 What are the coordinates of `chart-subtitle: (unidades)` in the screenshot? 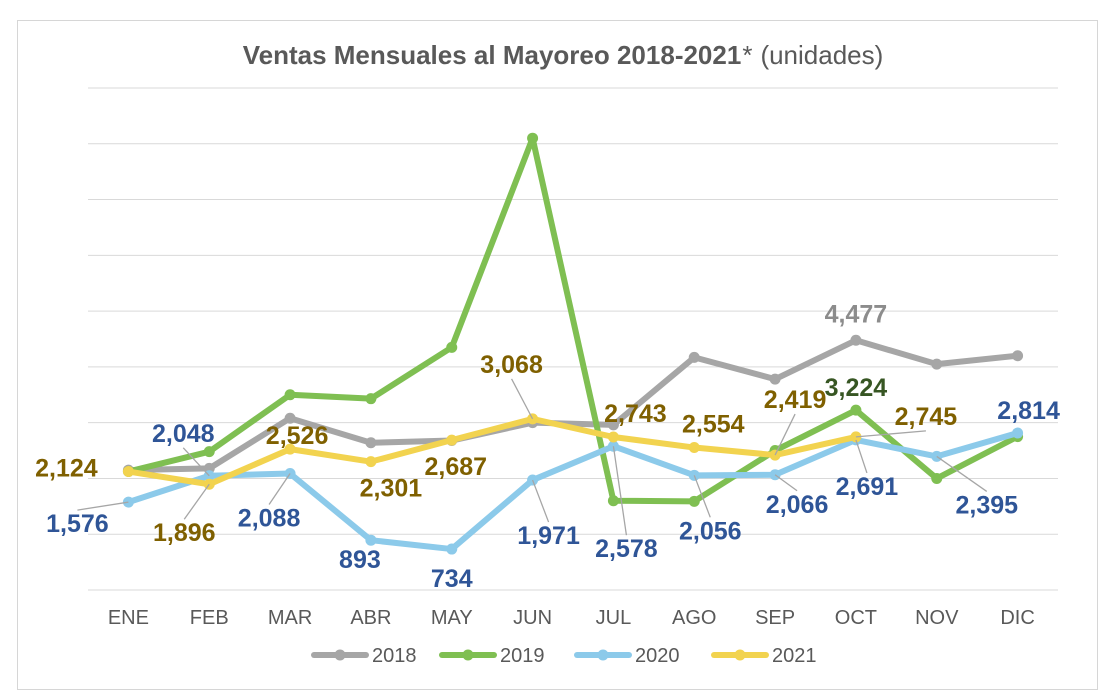 It's located at (821, 55).